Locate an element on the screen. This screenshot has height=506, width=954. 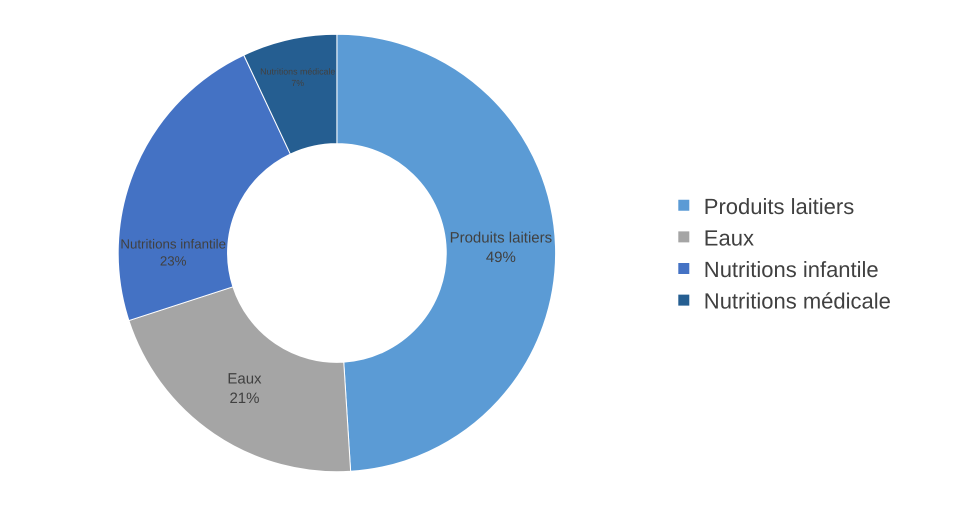
legend-label: Eaux is located at coordinates (729, 237).